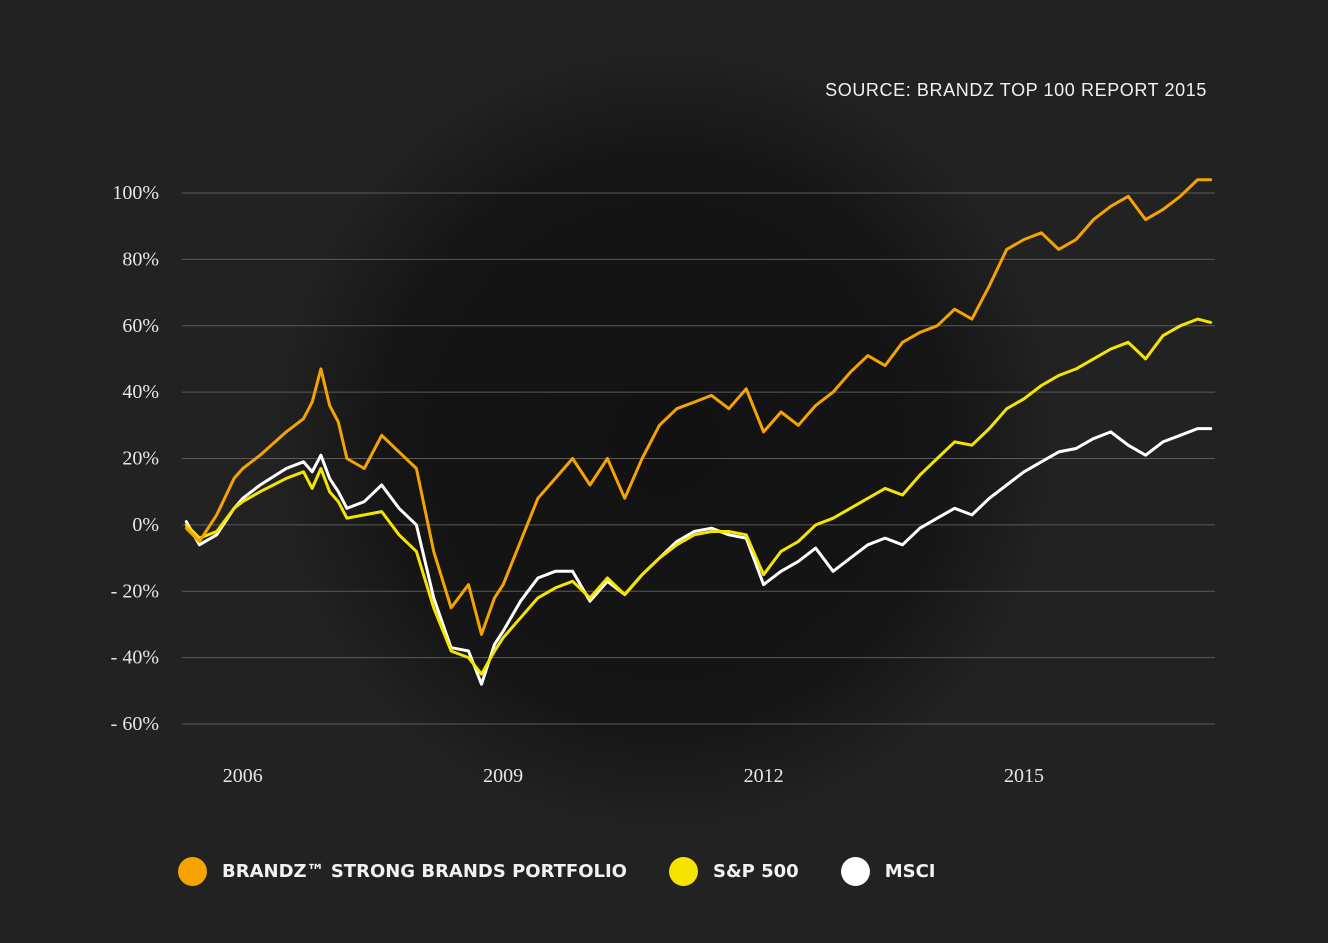  What do you see at coordinates (243, 776) in the screenshot?
I see `x-tick-label: 2006` at bounding box center [243, 776].